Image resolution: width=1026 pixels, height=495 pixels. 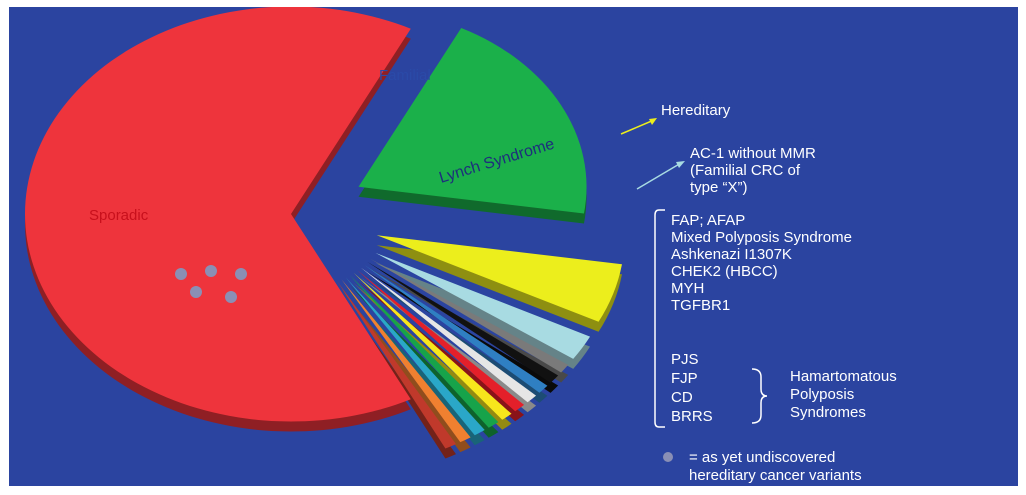 I want to click on ac1-arrow-head, so click(x=680, y=164).